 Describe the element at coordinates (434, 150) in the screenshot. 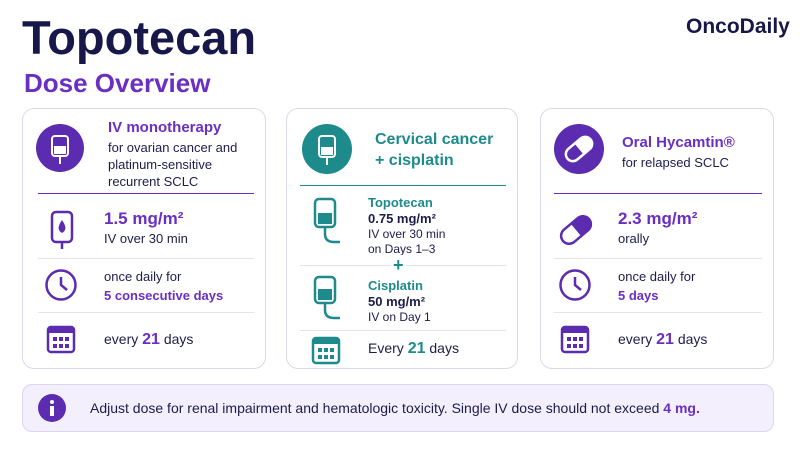

I see `card-title: Cervical cancer + cisplatin` at that location.